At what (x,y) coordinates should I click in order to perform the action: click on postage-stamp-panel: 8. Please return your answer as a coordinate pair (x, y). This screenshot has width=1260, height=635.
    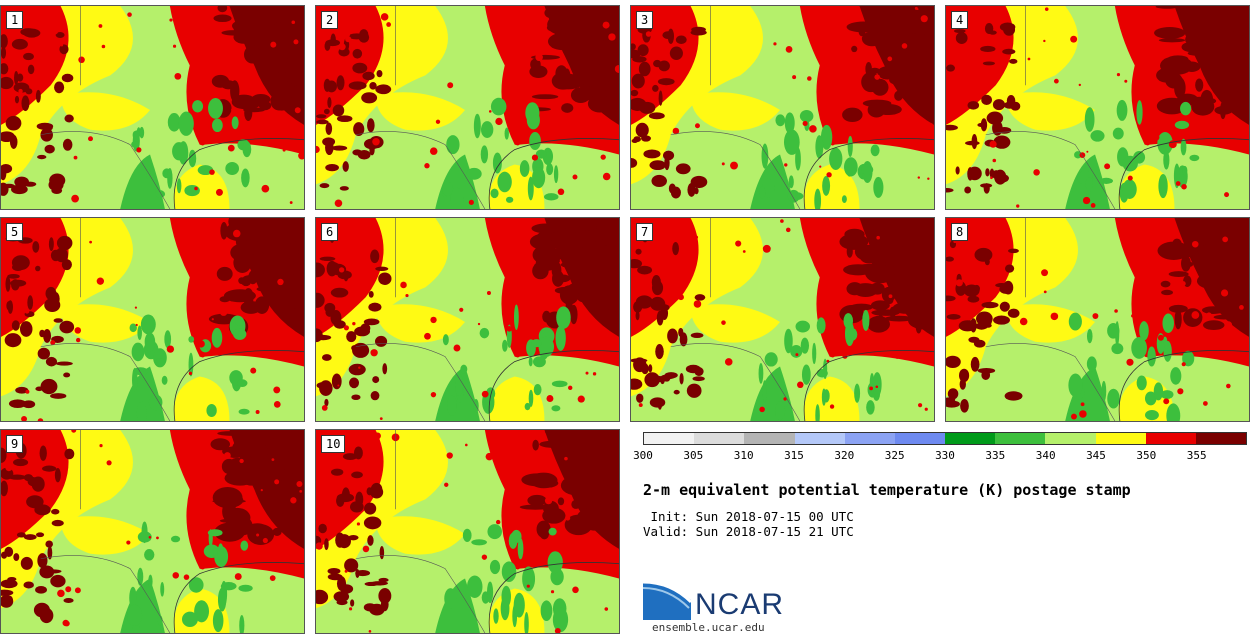
    Looking at the image, I should click on (1097, 319).